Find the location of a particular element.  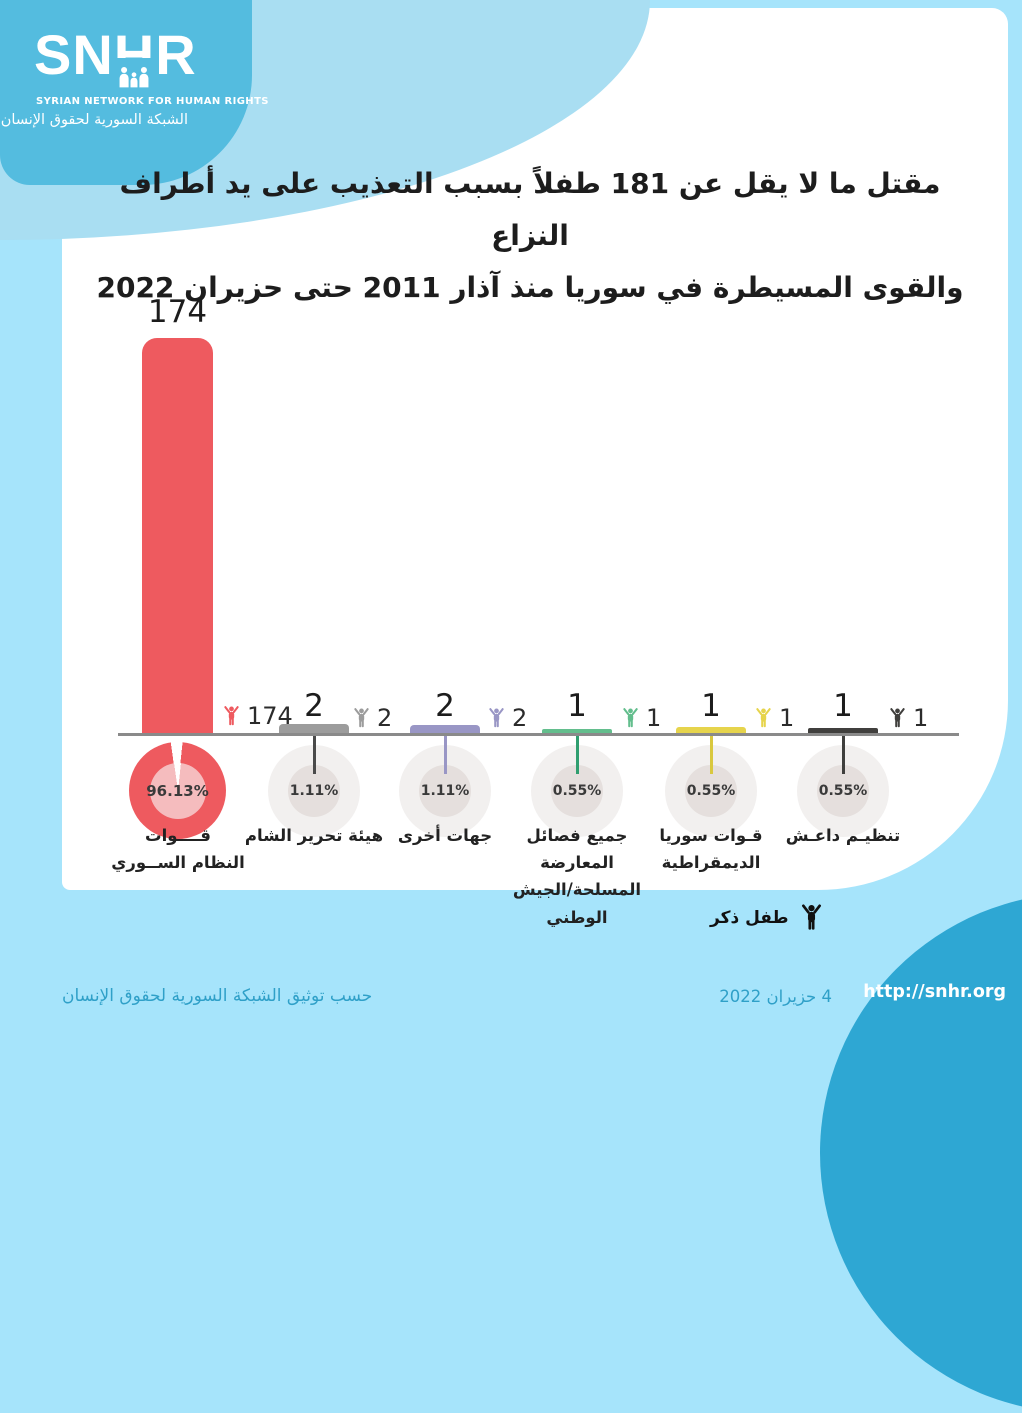

bar-sdf is located at coordinates (711, 730).